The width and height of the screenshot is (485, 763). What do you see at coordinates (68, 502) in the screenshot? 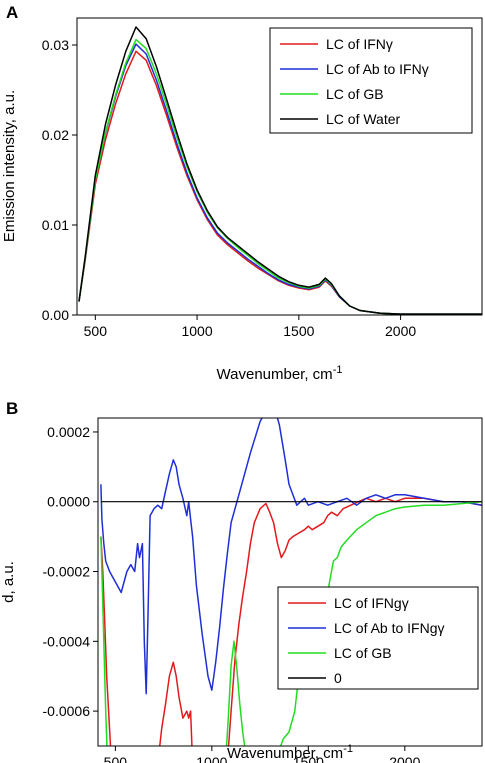
I see `panel-b-y-tick-label-1: 0.0000` at bounding box center [68, 502].